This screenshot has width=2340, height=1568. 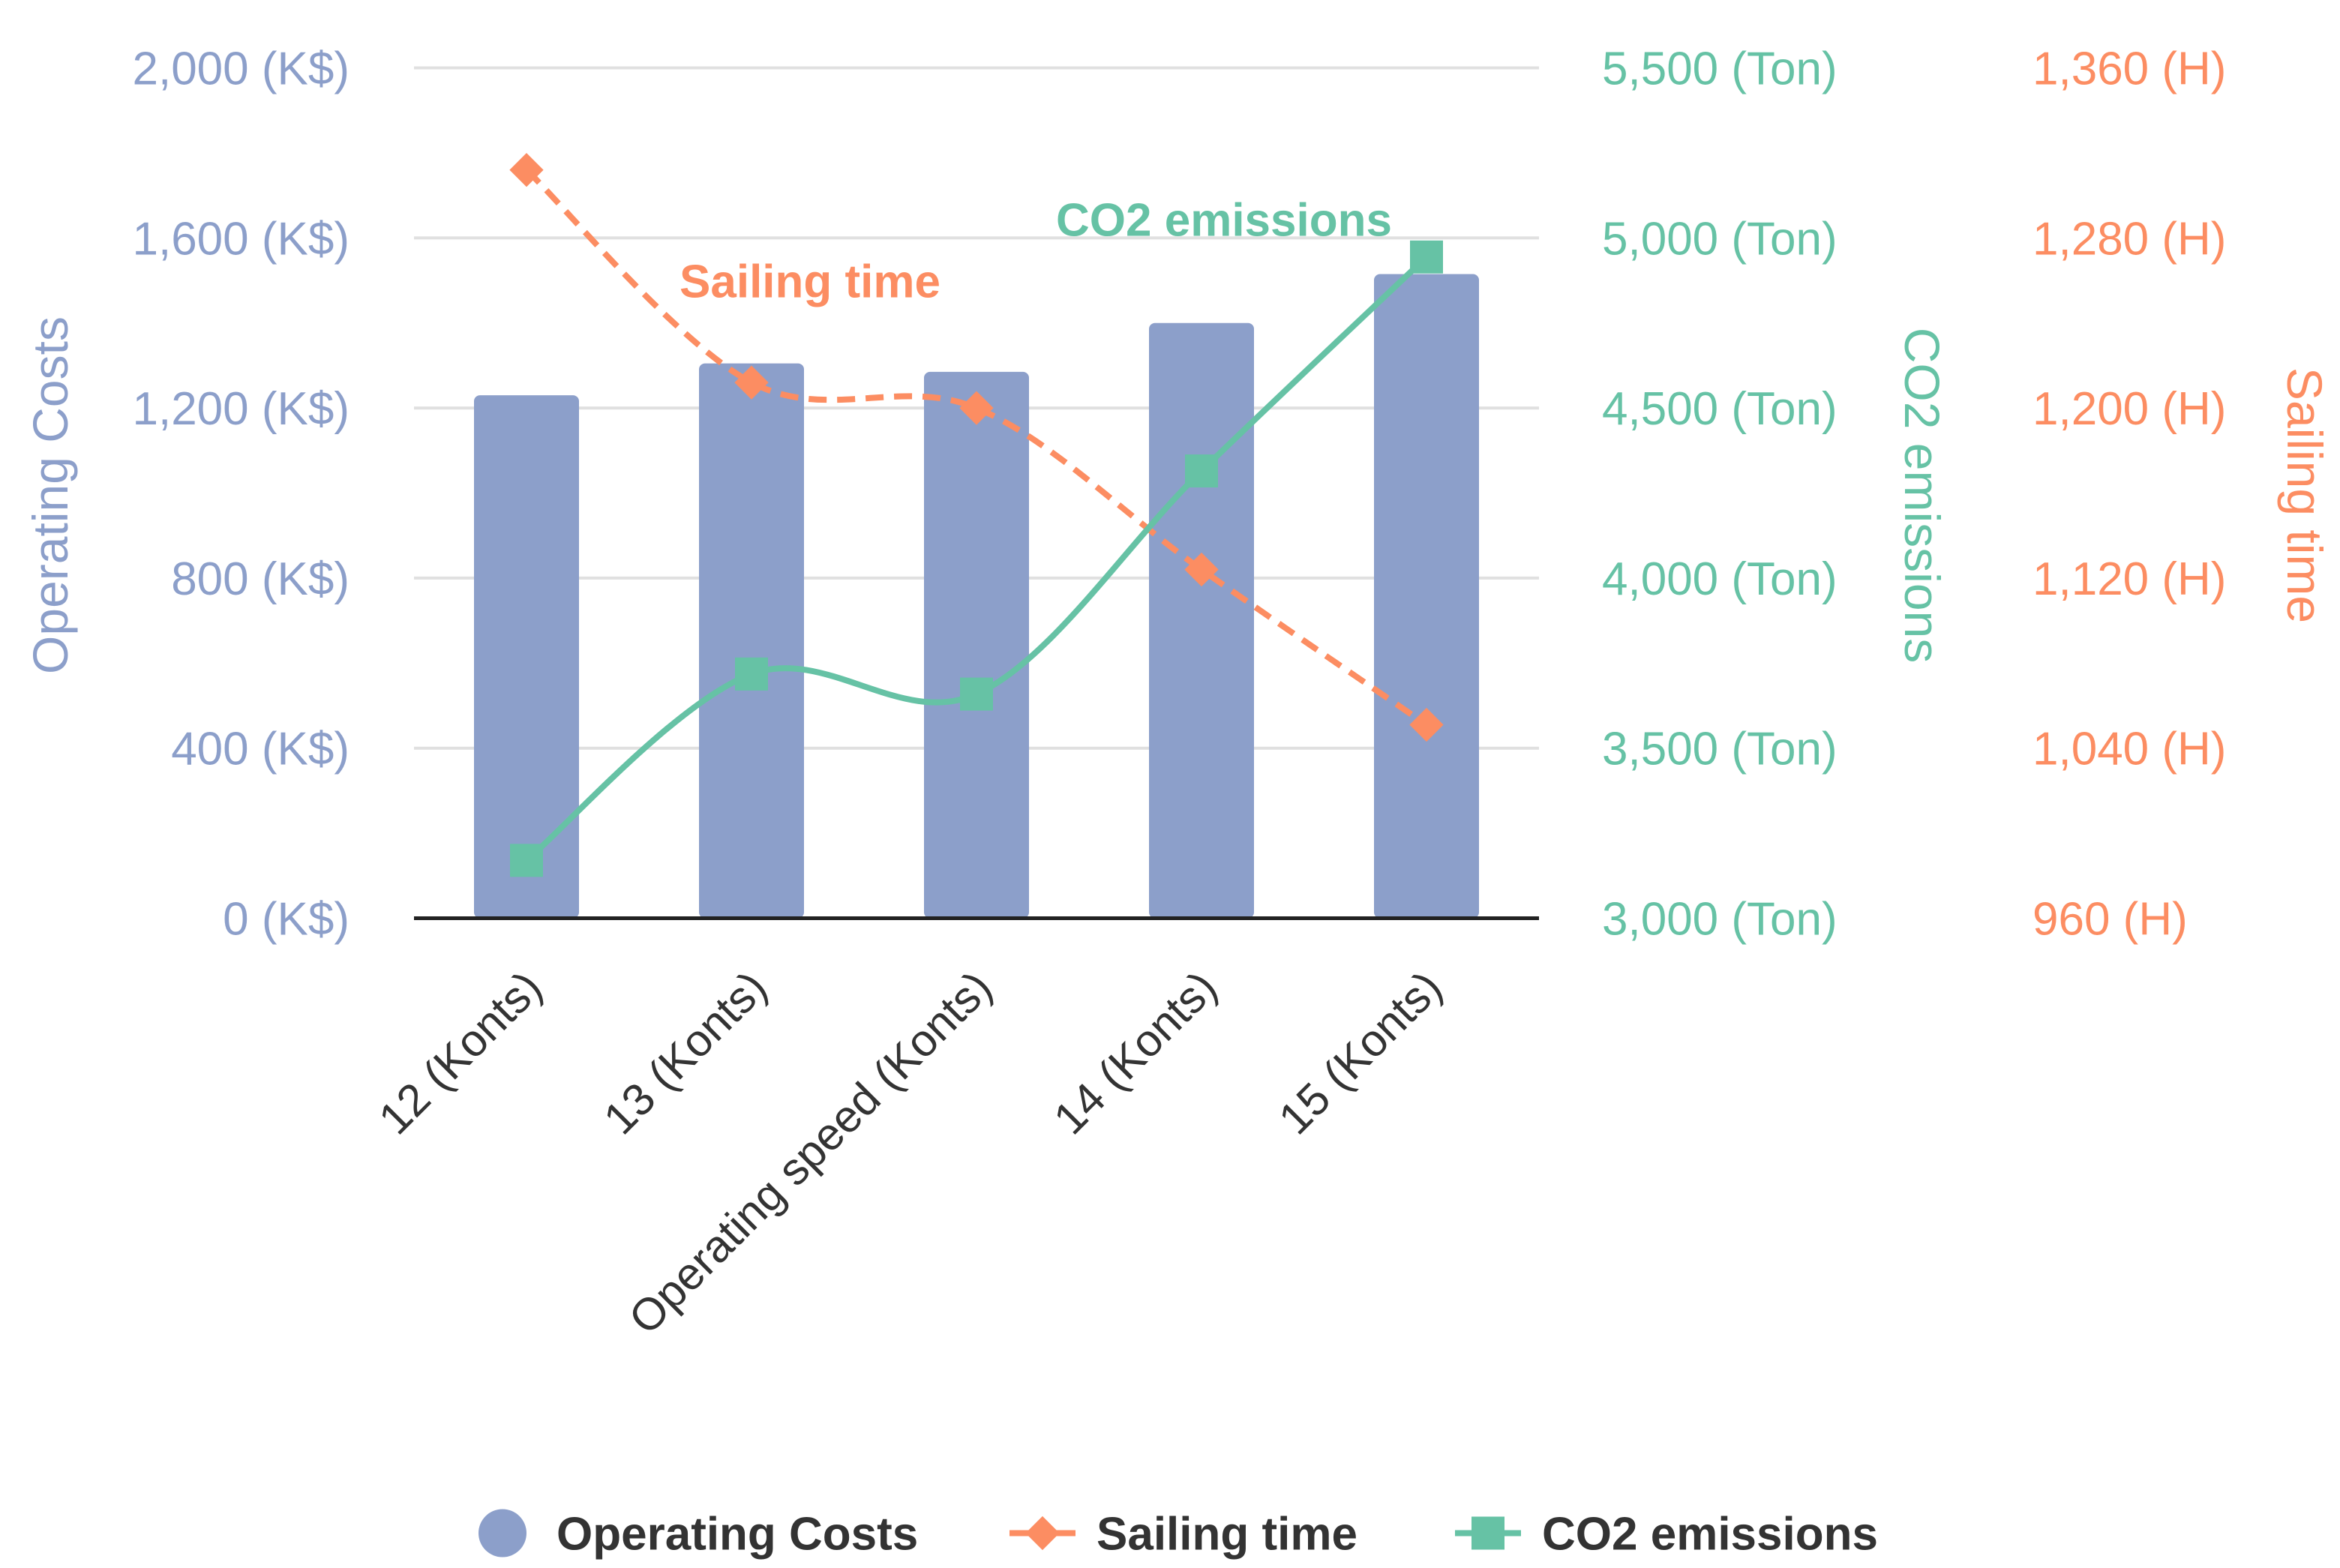 I want to click on left-tick-label: 1,600 (K$), so click(x=241, y=239).